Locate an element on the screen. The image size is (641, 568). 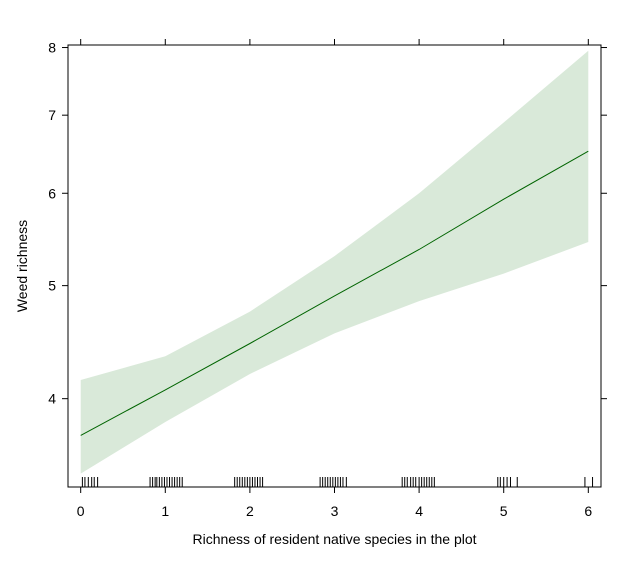
y-tick-label: 5 is located at coordinates (52, 286).